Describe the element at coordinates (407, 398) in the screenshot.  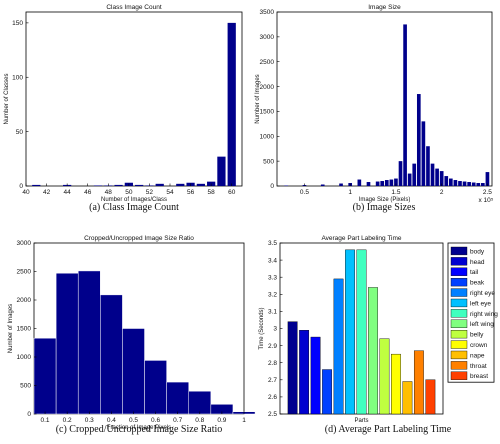
I see `bar-nape` at that location.